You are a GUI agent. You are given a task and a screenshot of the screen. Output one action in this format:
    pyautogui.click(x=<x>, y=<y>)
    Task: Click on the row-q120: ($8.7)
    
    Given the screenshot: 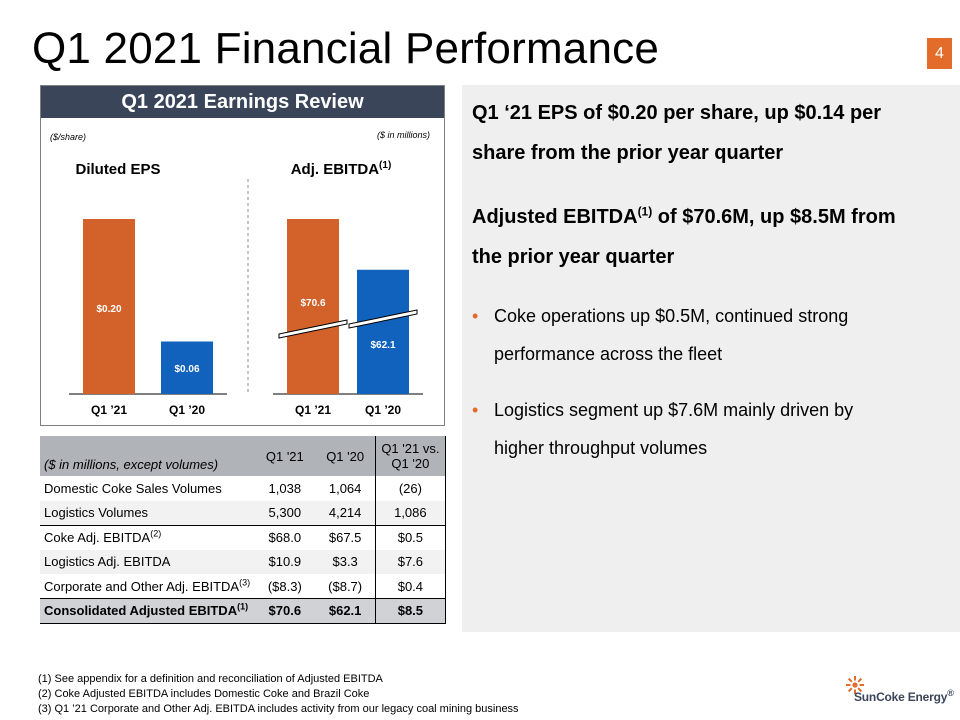 What is the action you would take?
    pyautogui.click(x=345, y=586)
    